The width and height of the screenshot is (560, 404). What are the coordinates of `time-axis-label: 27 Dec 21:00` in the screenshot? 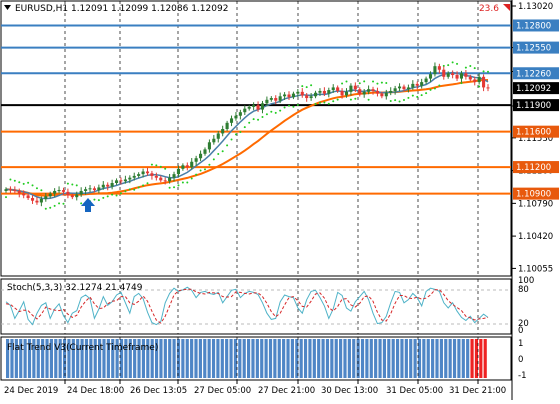 It's located at (286, 391).